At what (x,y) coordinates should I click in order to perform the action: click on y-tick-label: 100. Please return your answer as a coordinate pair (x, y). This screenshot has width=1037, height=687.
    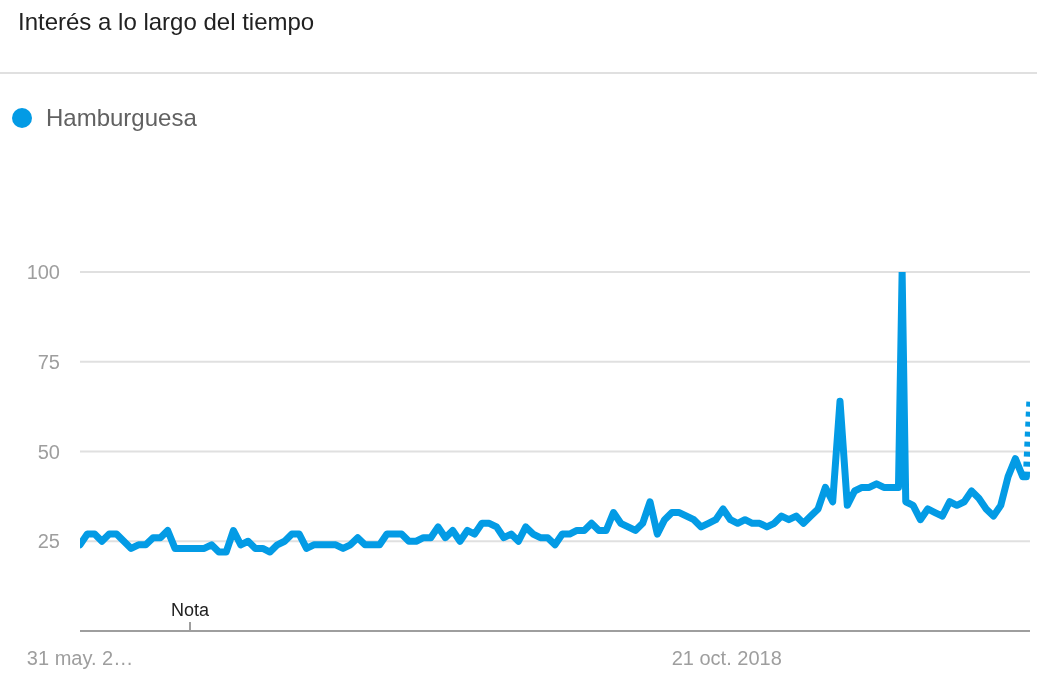
    Looking at the image, I should click on (43, 272).